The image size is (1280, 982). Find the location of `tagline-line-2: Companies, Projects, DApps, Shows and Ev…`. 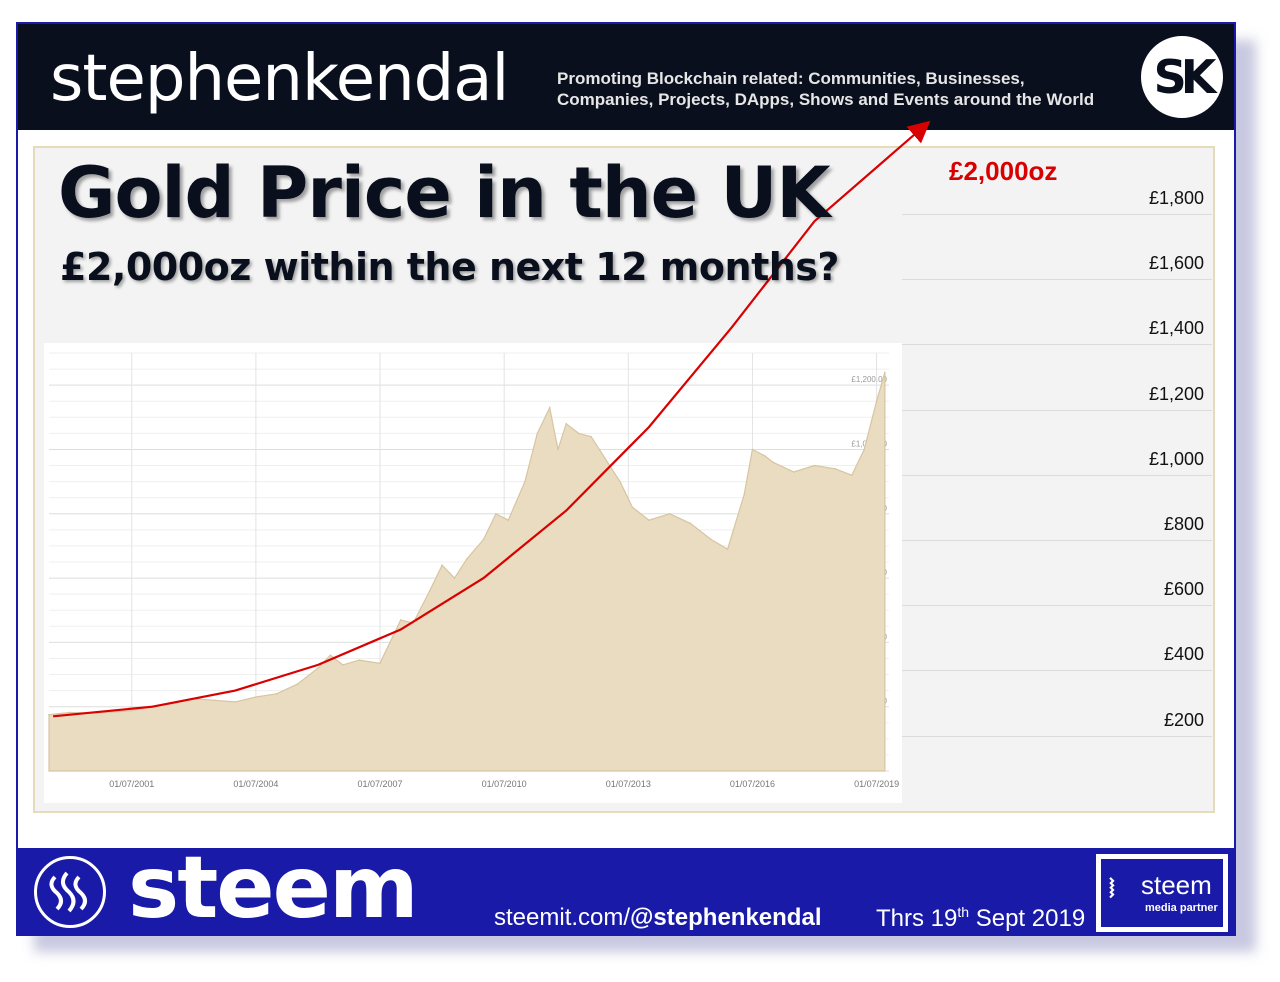

tagline-line-2: Companies, Projects, DApps, Shows and Ev… is located at coordinates (826, 99).